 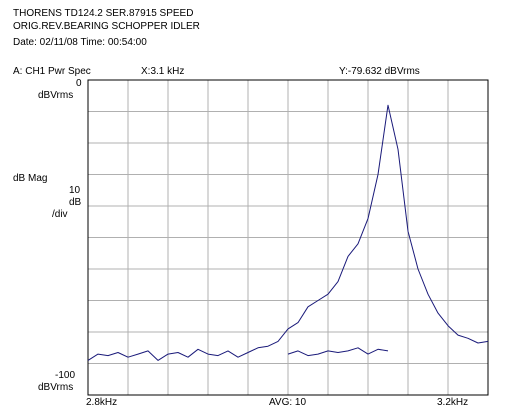 I want to click on y-scale-value: 10, so click(x=75, y=190).